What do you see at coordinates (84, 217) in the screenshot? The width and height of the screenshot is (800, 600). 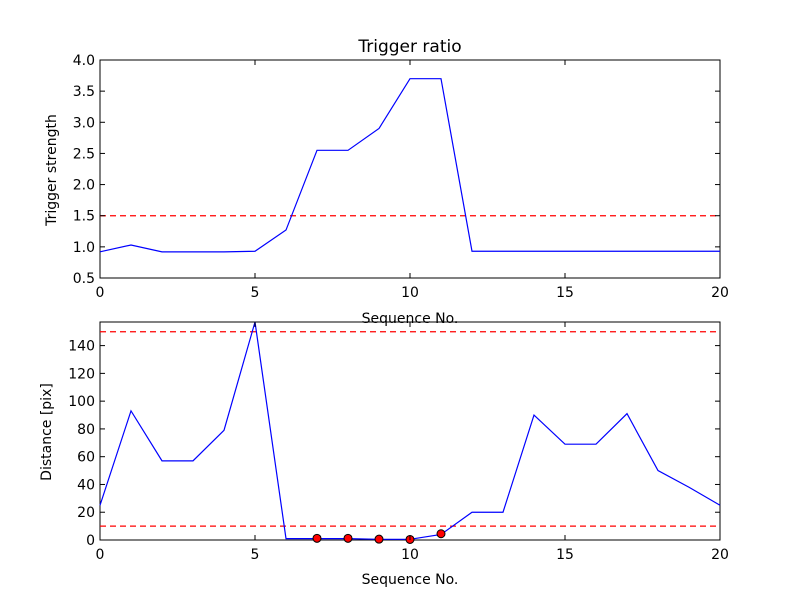 I see `y-tick-label: 1.5` at bounding box center [84, 217].